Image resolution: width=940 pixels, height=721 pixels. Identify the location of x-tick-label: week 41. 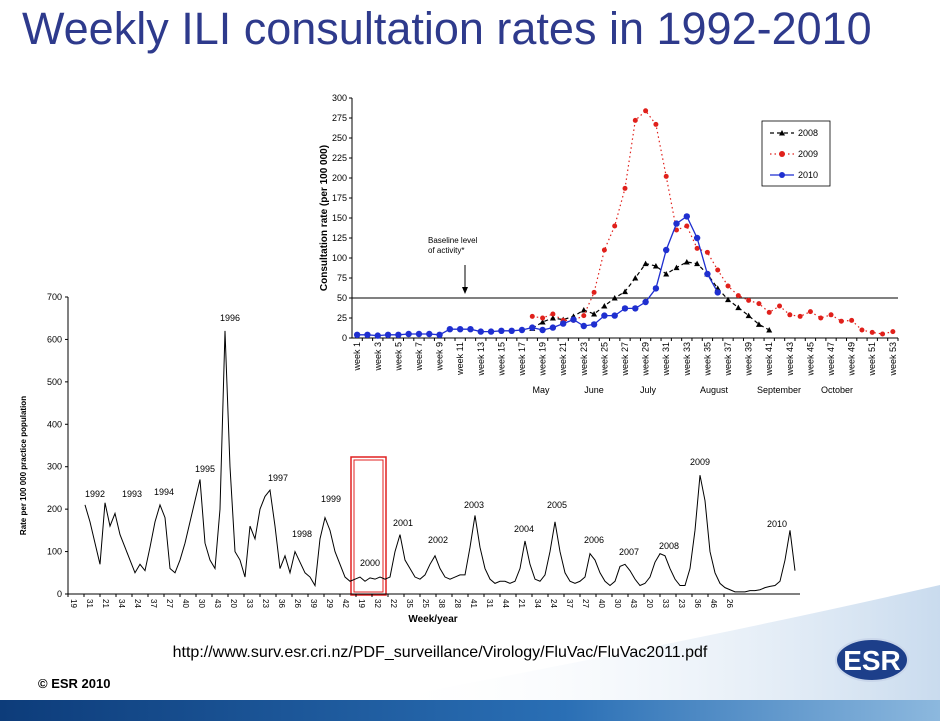
(769, 359).